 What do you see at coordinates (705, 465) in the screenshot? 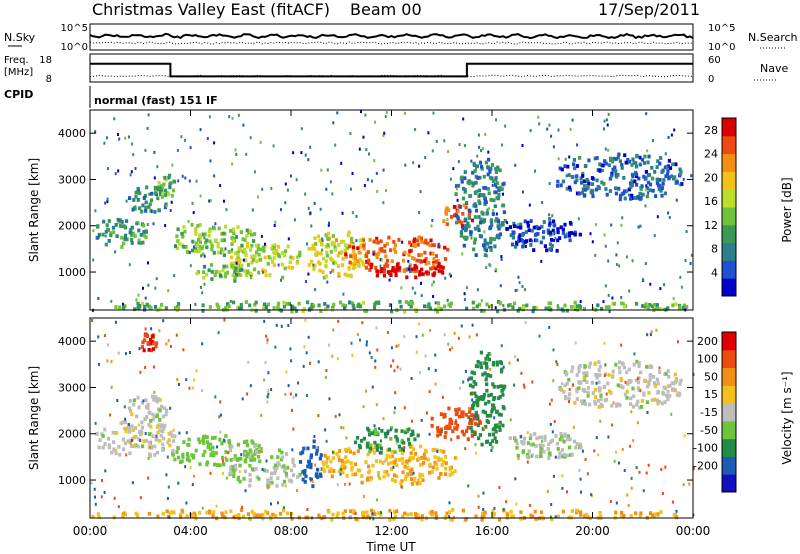
I see `velocity-colorbar-tick: -200` at bounding box center [705, 465].